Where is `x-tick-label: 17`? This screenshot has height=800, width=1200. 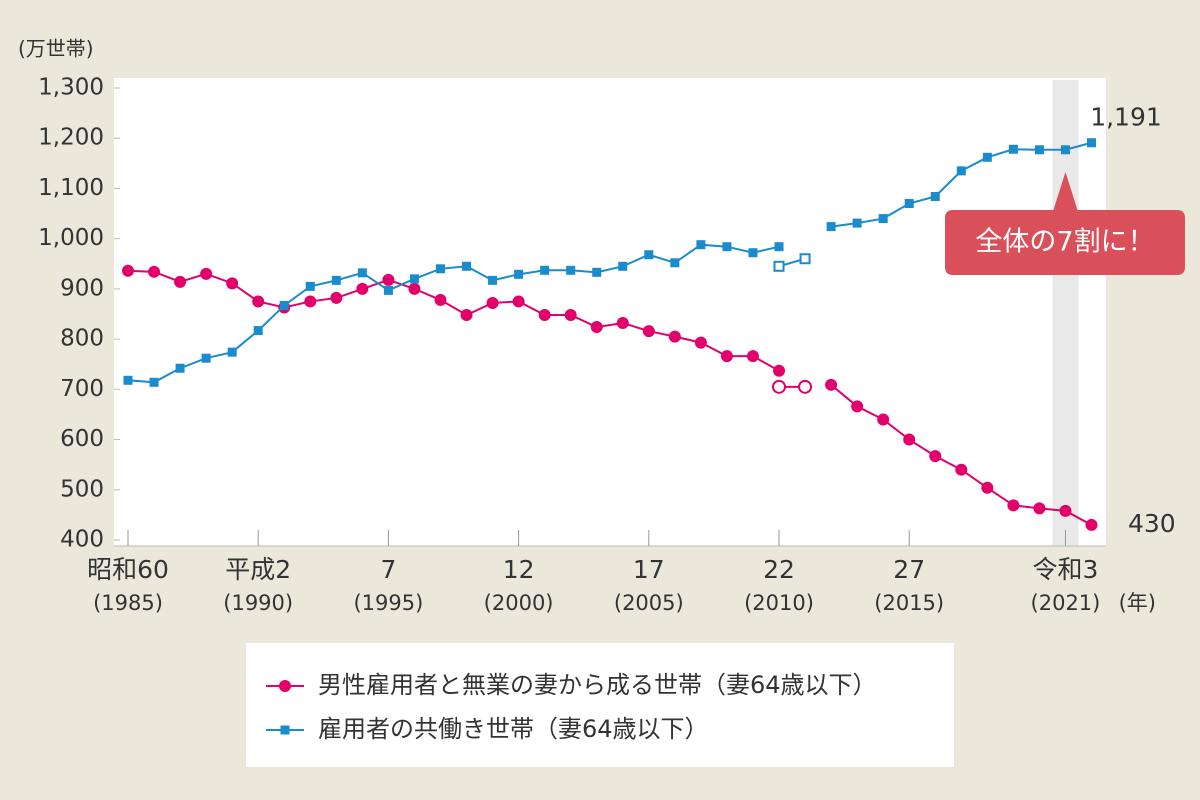
x-tick-label: 17 is located at coordinates (649, 569).